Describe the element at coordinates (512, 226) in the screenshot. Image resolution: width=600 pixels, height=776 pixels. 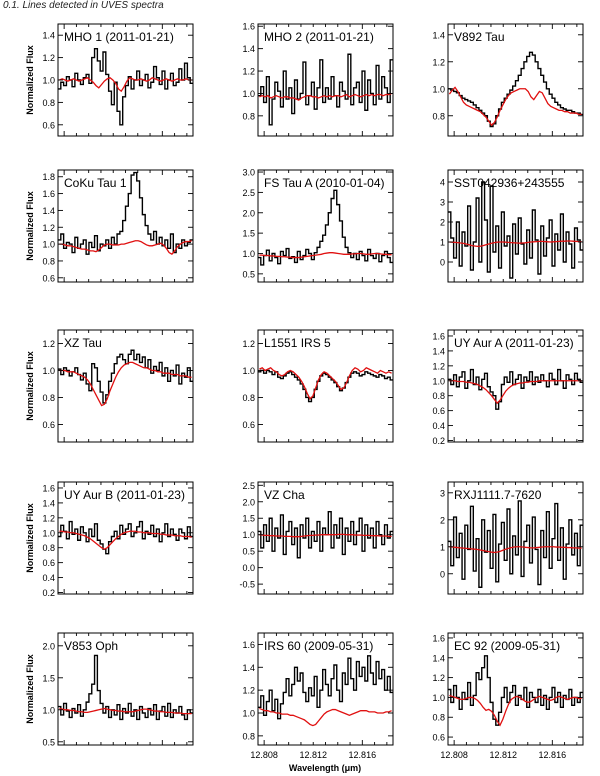
I see `spectrum-panel: 0 1 2 3 4 SST042936+243555` at that location.